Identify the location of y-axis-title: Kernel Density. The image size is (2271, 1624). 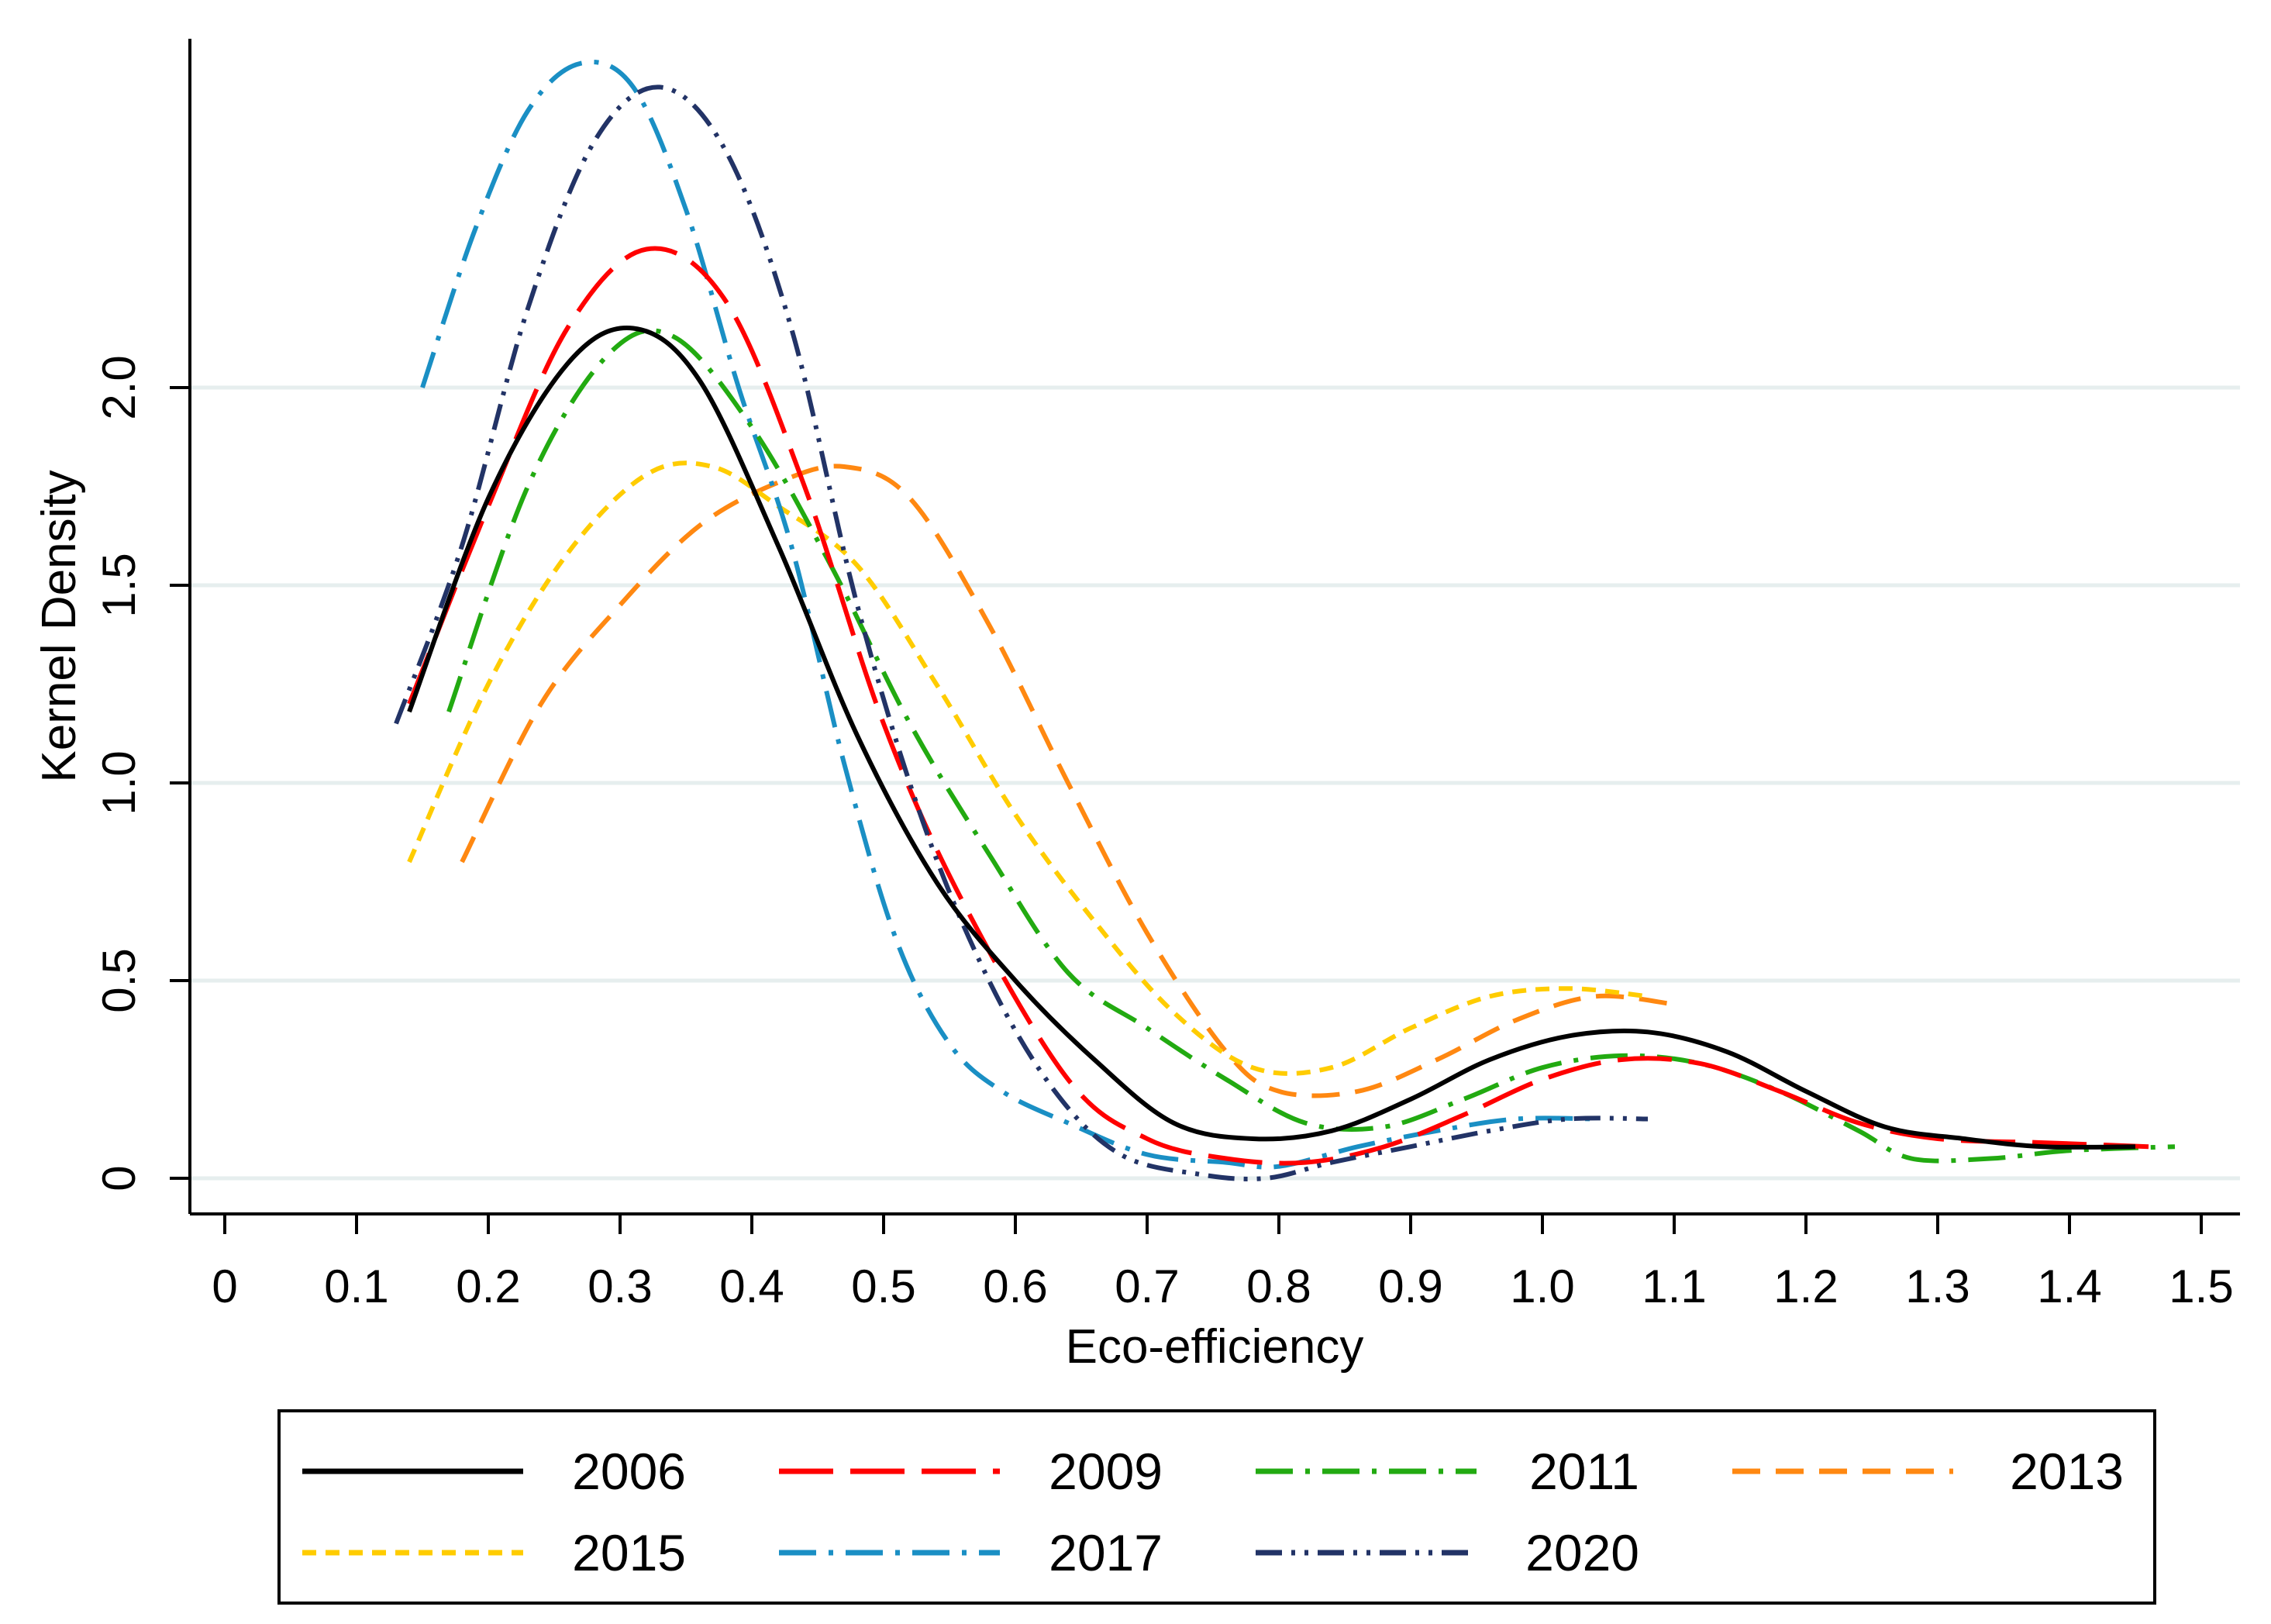
(59, 626).